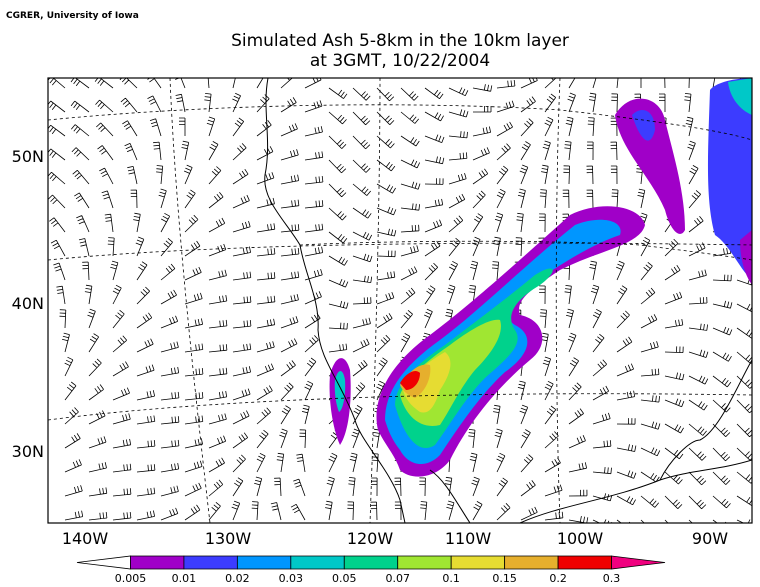 The width and height of the screenshot is (760, 587). Describe the element at coordinates (468, 538) in the screenshot. I see `lon-label: 110W` at that location.